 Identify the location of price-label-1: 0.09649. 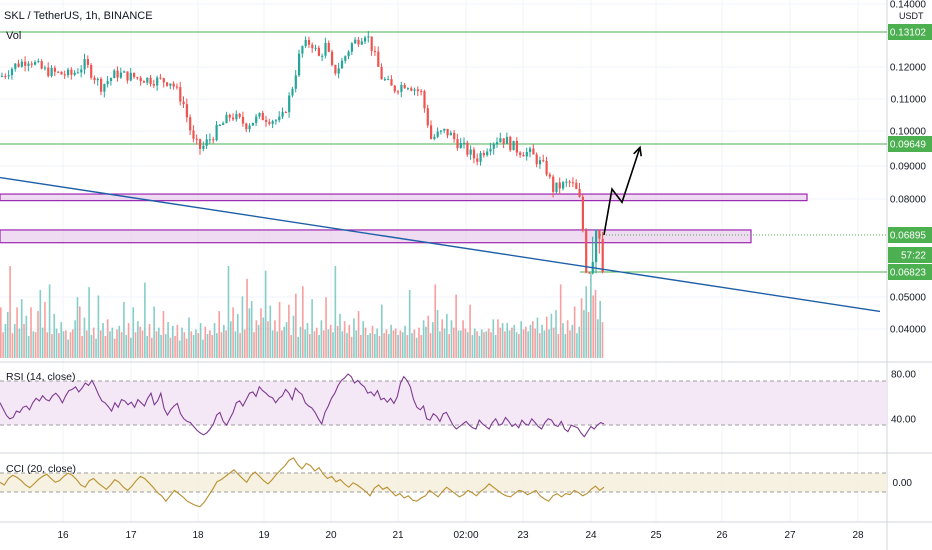
(908, 145).